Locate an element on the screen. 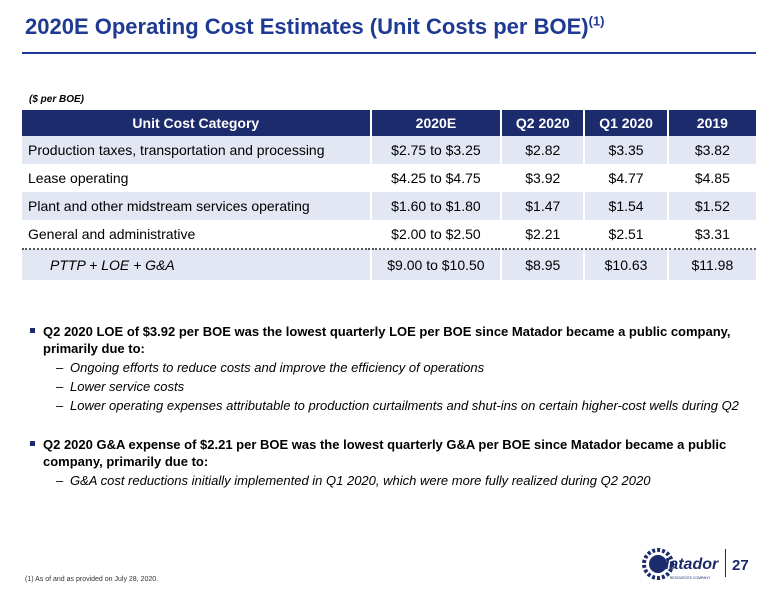 This screenshot has width=776, height=600. total-q1-2020: $10.63 is located at coordinates (626, 264).